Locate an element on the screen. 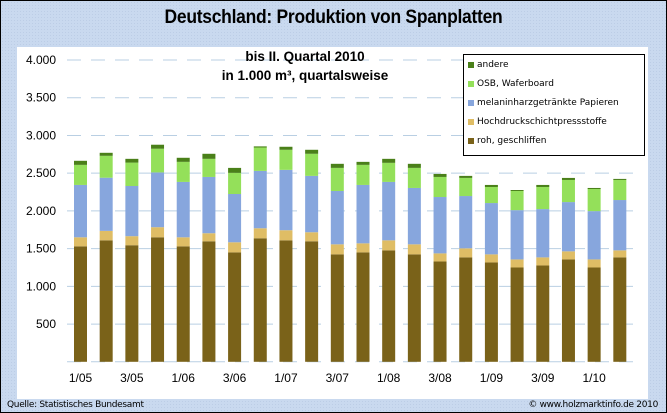 The height and width of the screenshot is (413, 667). legend-item-roh: roh, geschliffen is located at coordinates (507, 141).